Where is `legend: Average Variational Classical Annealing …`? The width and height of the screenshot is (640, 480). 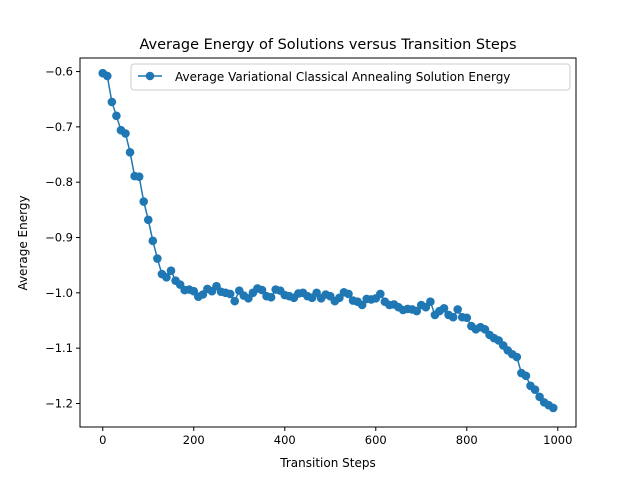
legend: Average Variational Classical Annealing … is located at coordinates (350, 77).